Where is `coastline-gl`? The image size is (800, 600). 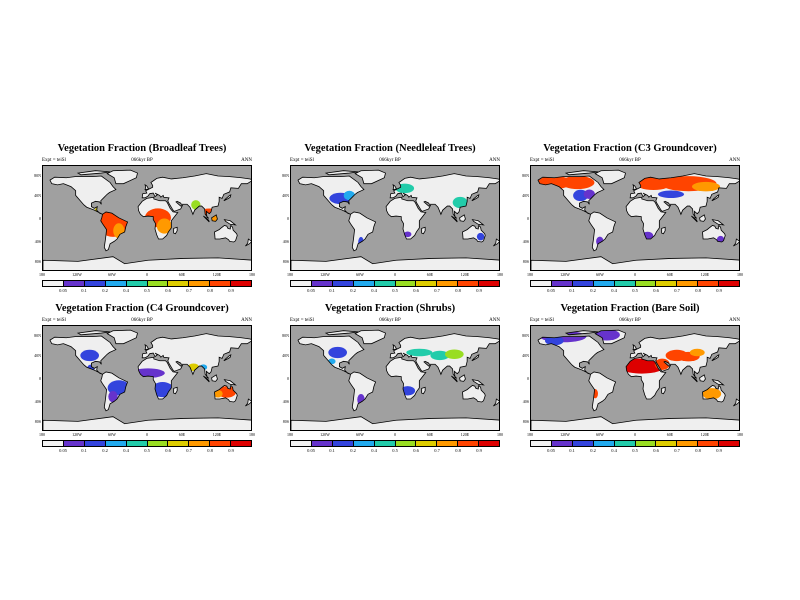
coastline-gl is located at coordinates (610, 177).